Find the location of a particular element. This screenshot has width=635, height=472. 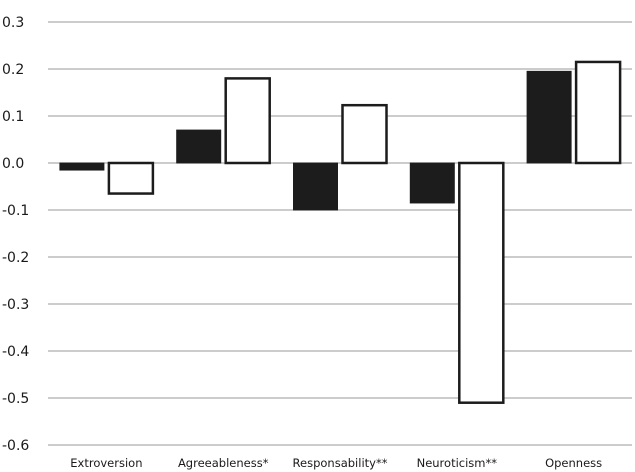

y-tick-label: 0.0 is located at coordinates (13, 164).